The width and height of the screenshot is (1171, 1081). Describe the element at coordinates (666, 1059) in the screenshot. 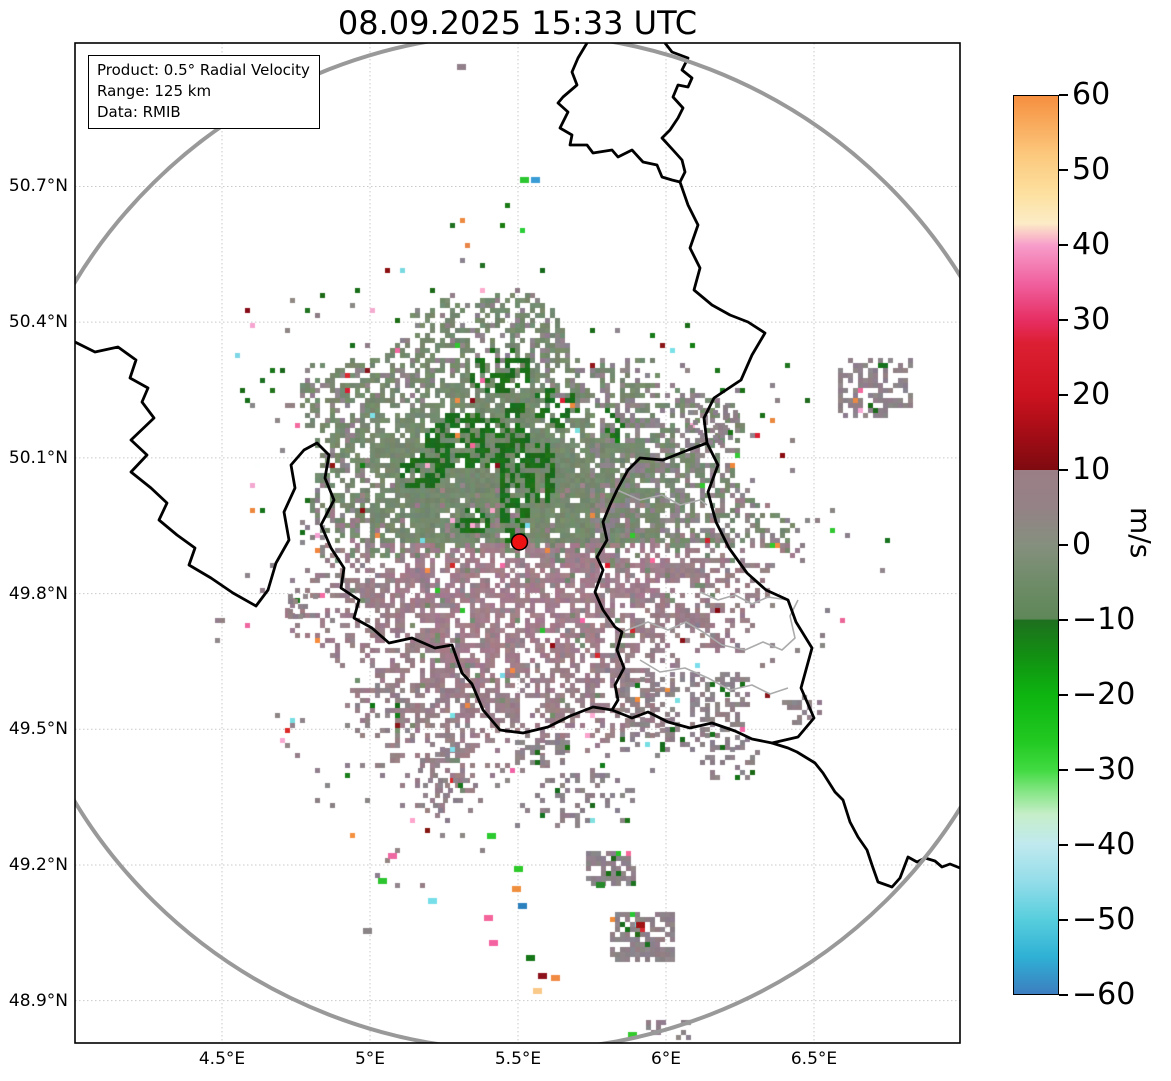

I see `x-tick-label: 6°E` at that location.